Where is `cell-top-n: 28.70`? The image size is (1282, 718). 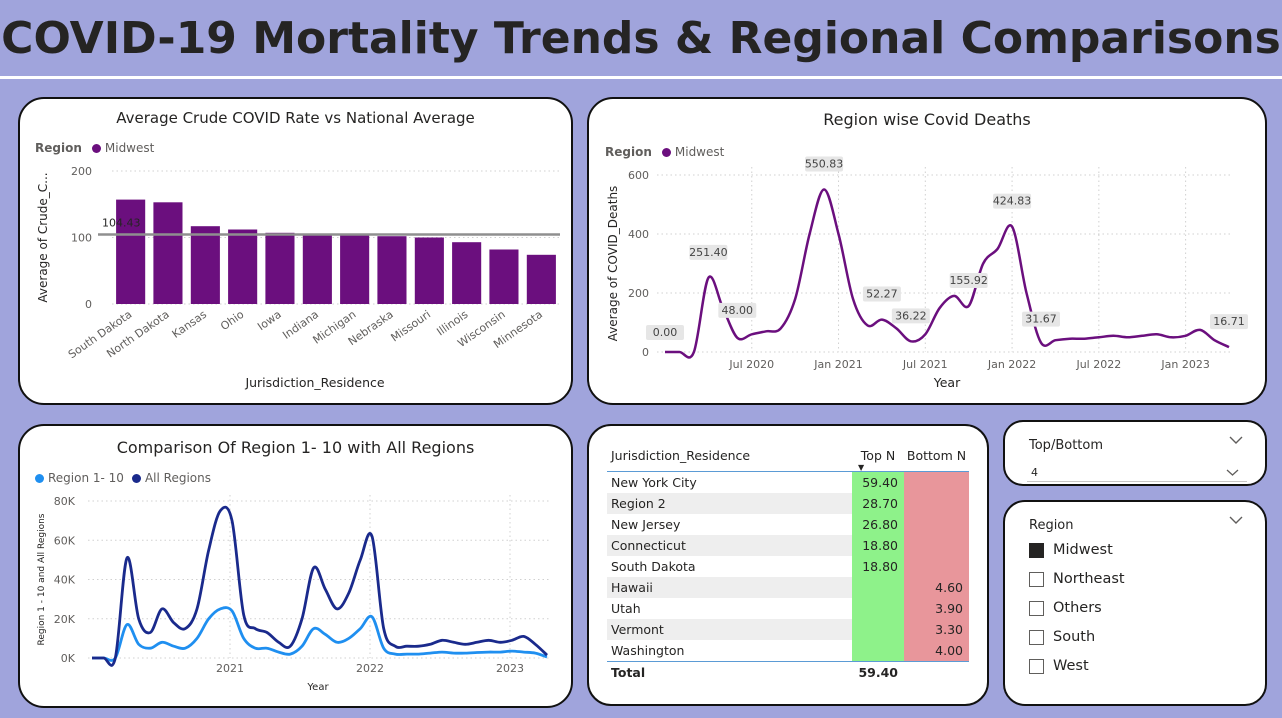 cell-top-n: 28.70 is located at coordinates (878, 503).